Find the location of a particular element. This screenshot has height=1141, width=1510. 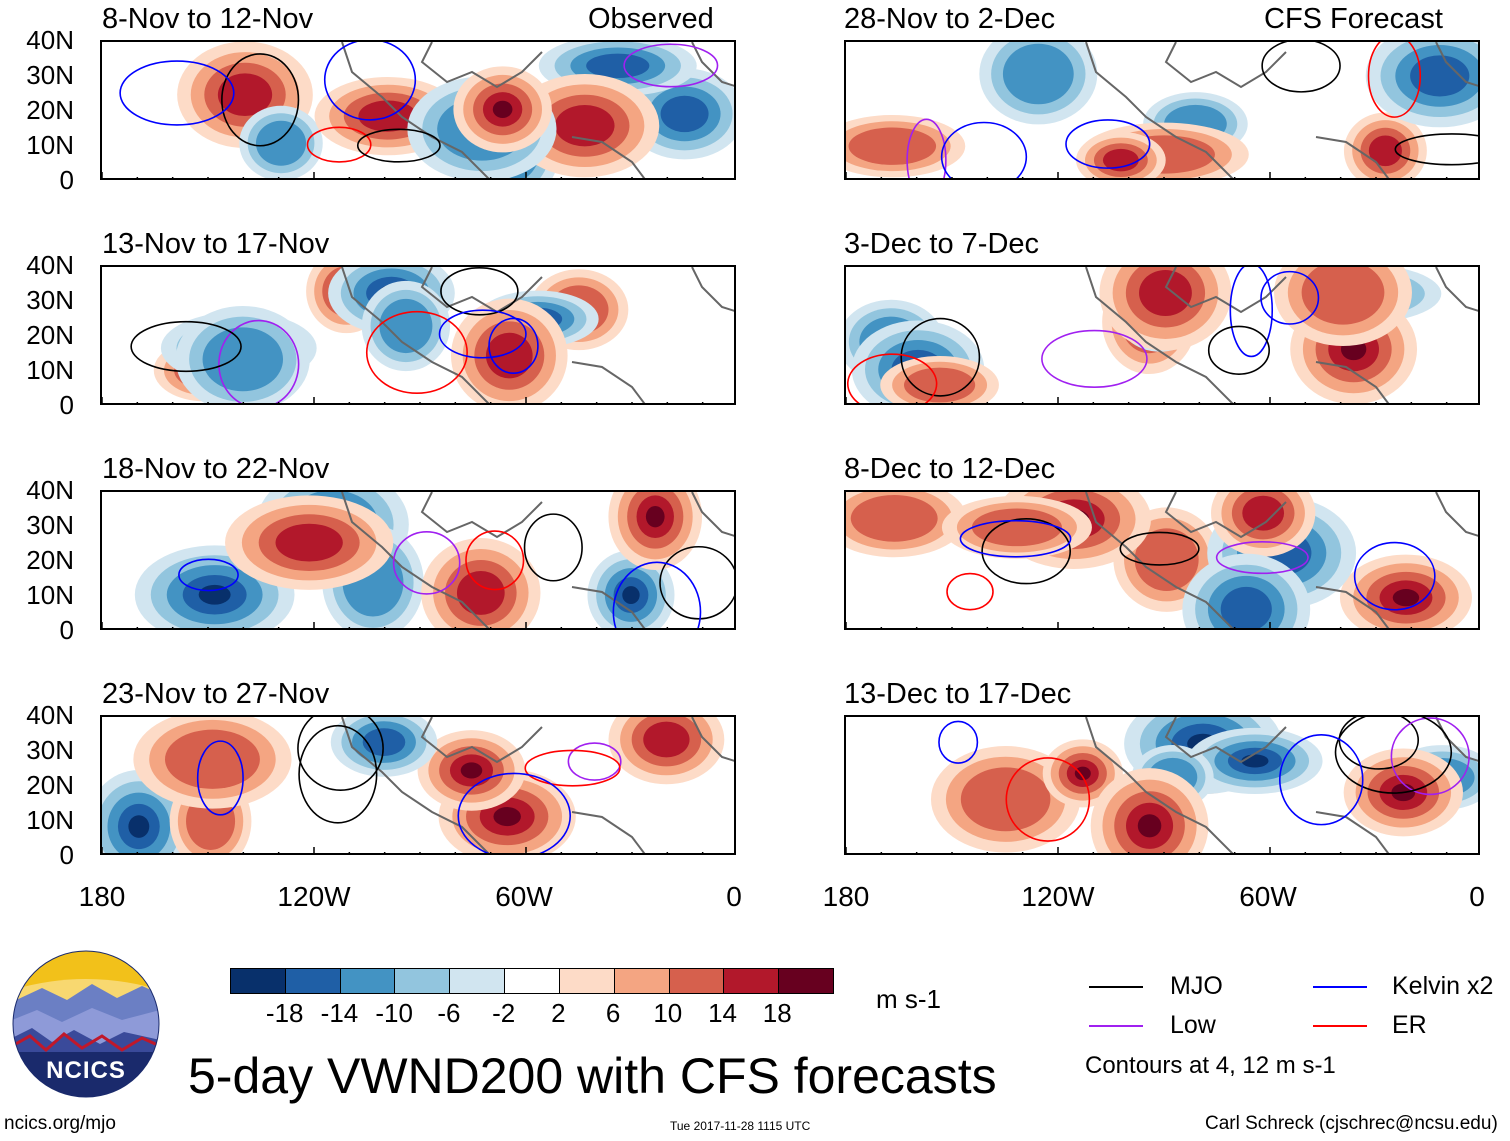

lon-label-0-right: 0 is located at coordinates (1477, 896).